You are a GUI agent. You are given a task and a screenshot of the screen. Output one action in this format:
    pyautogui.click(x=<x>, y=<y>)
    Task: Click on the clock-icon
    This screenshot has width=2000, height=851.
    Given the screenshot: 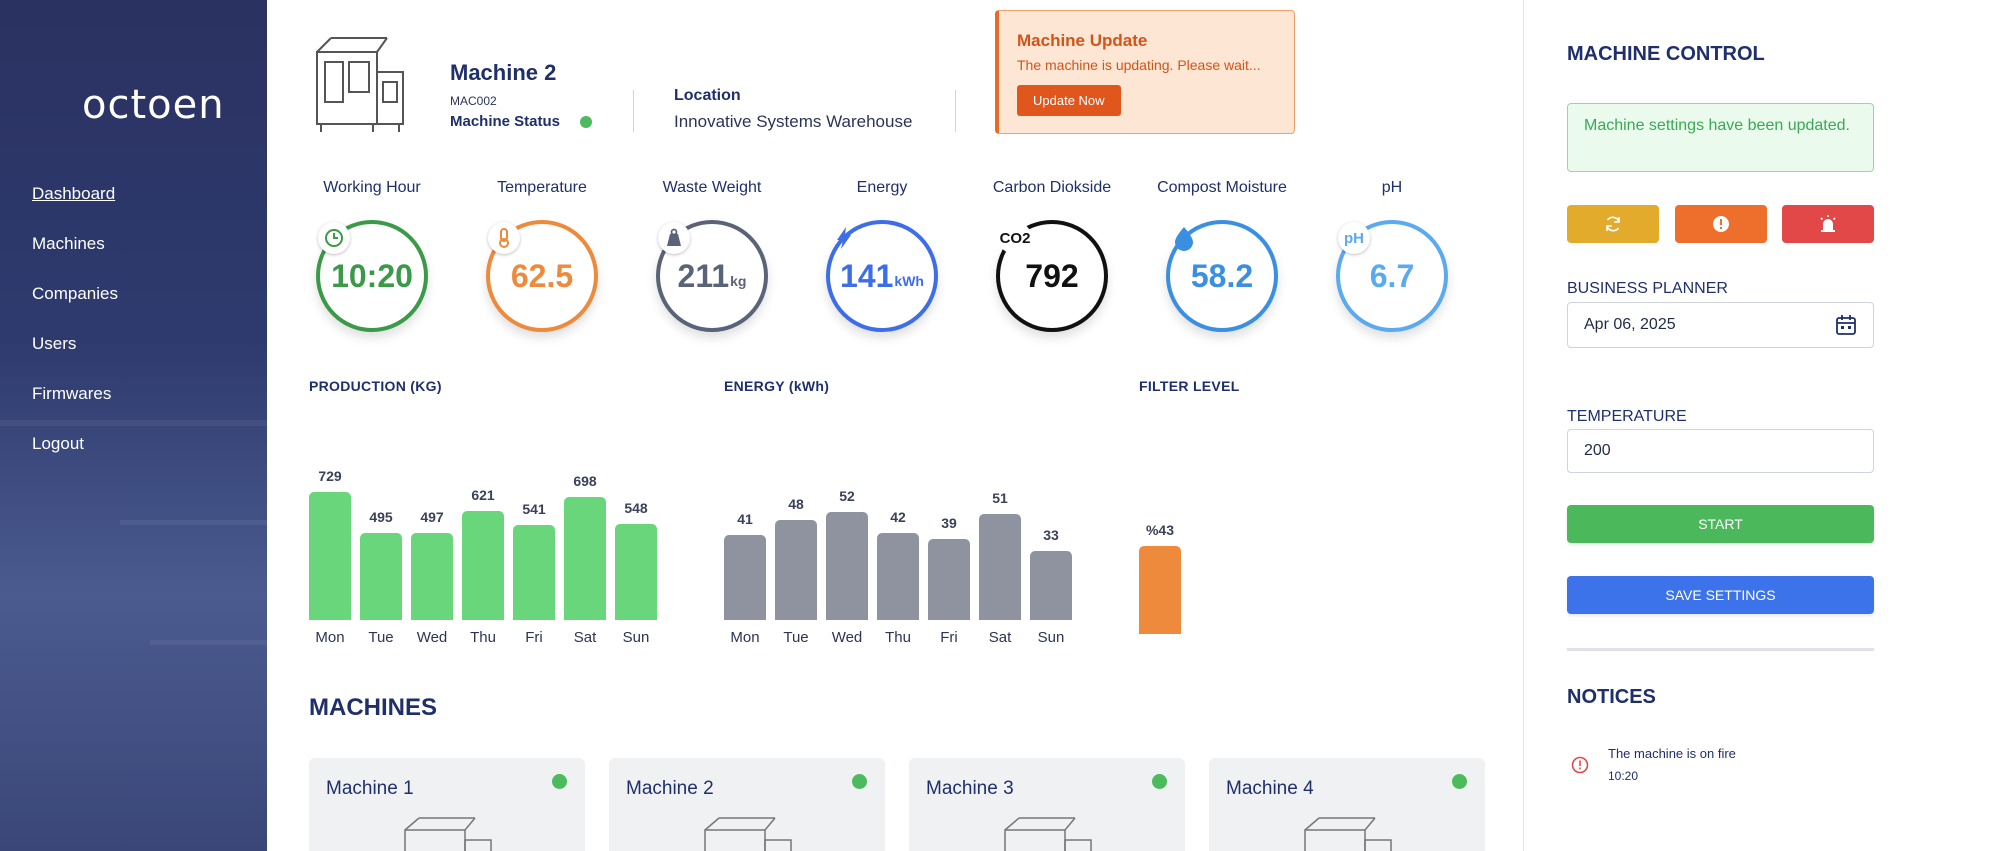 What is the action you would take?
    pyautogui.click(x=334, y=238)
    